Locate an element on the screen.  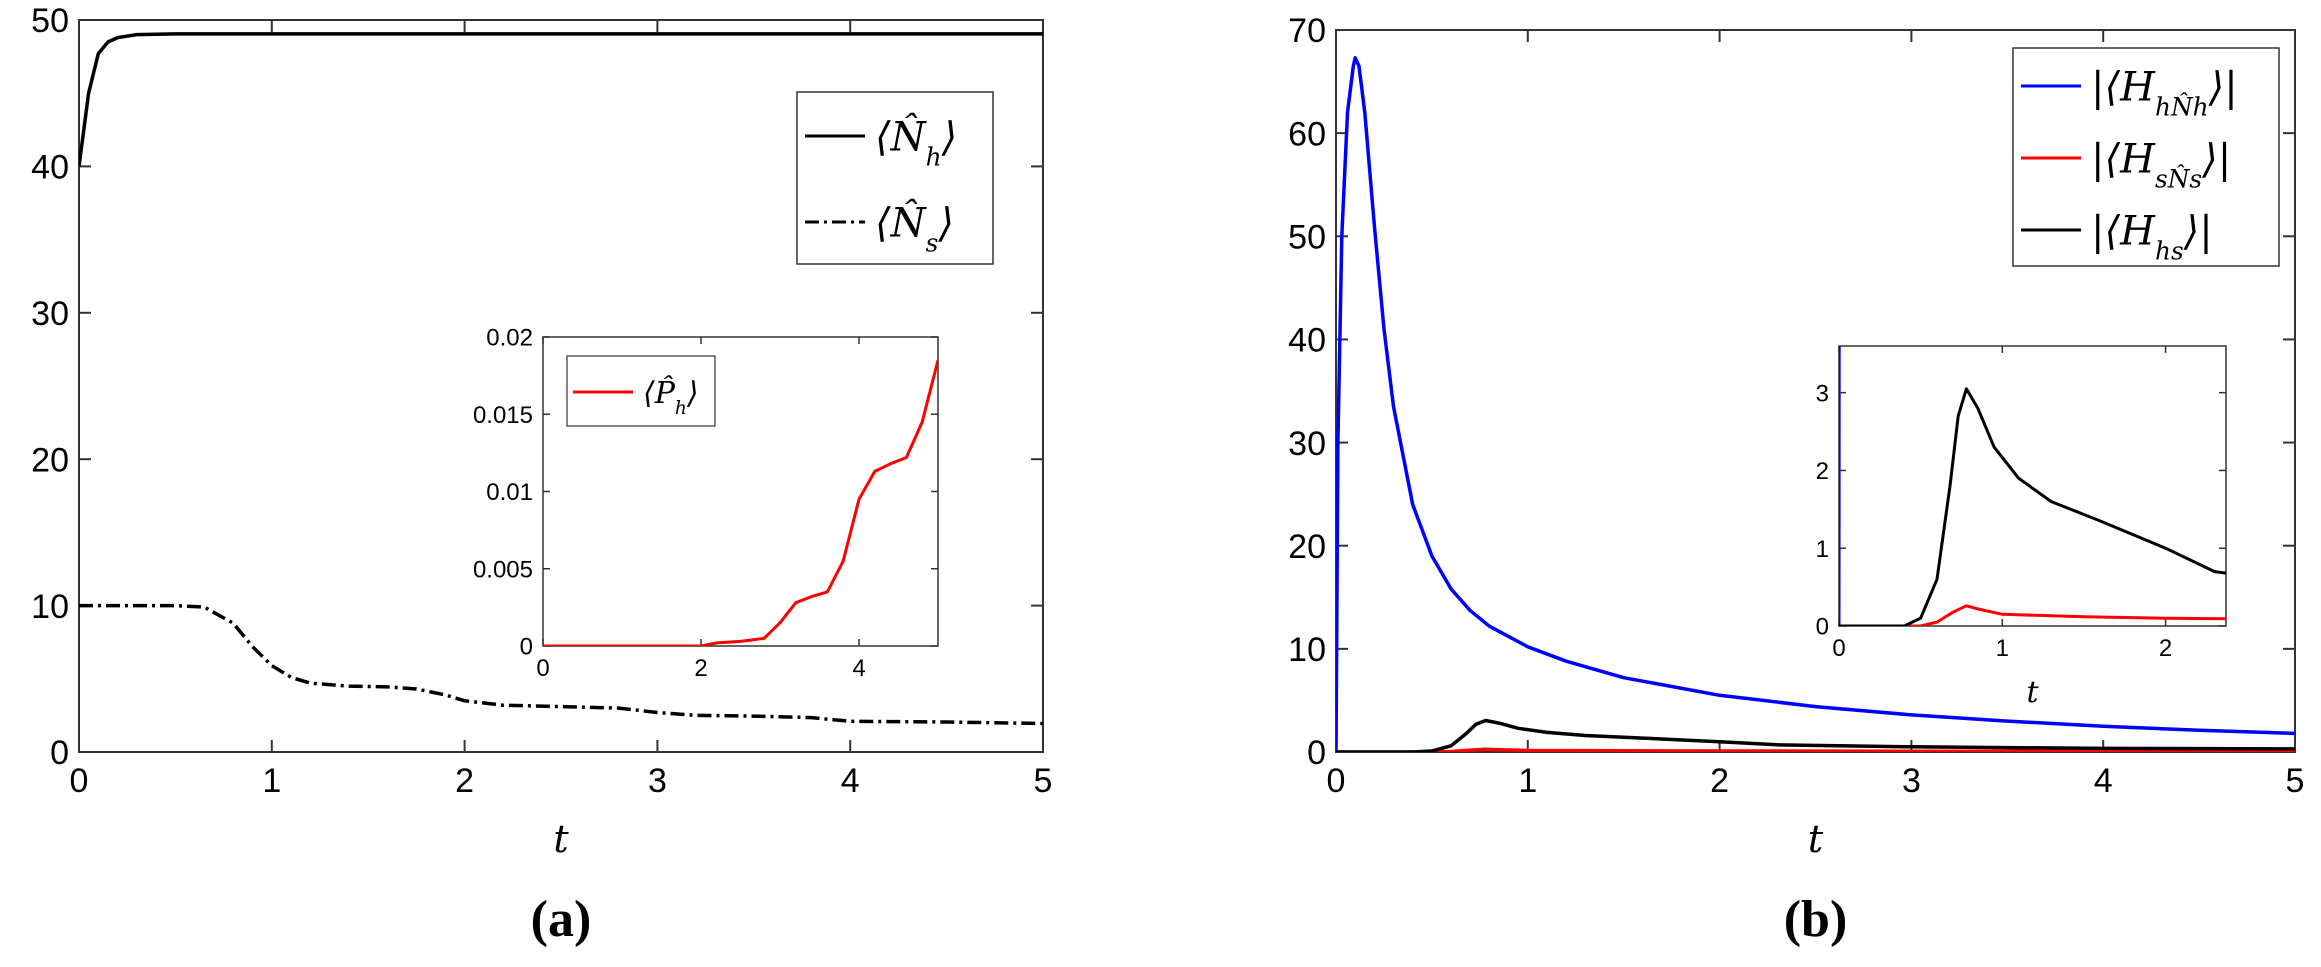
panel-a-xtick-label: 3 is located at coordinates (657, 781).